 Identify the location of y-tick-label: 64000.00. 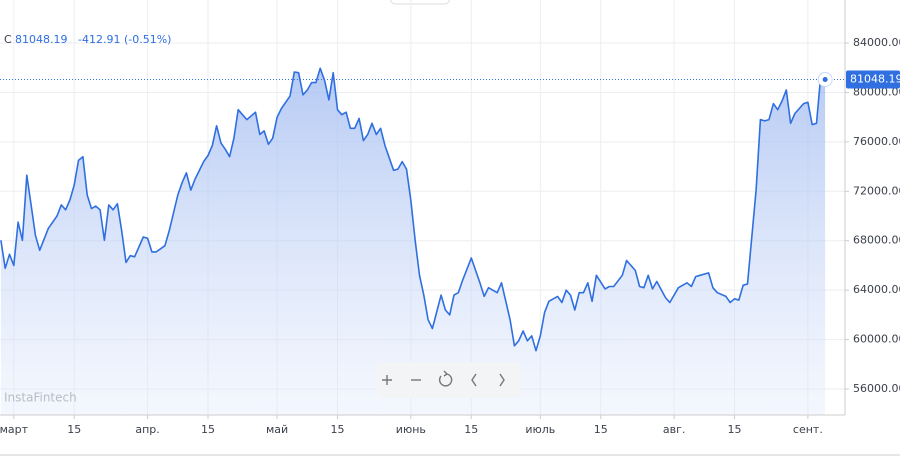
(876, 289).